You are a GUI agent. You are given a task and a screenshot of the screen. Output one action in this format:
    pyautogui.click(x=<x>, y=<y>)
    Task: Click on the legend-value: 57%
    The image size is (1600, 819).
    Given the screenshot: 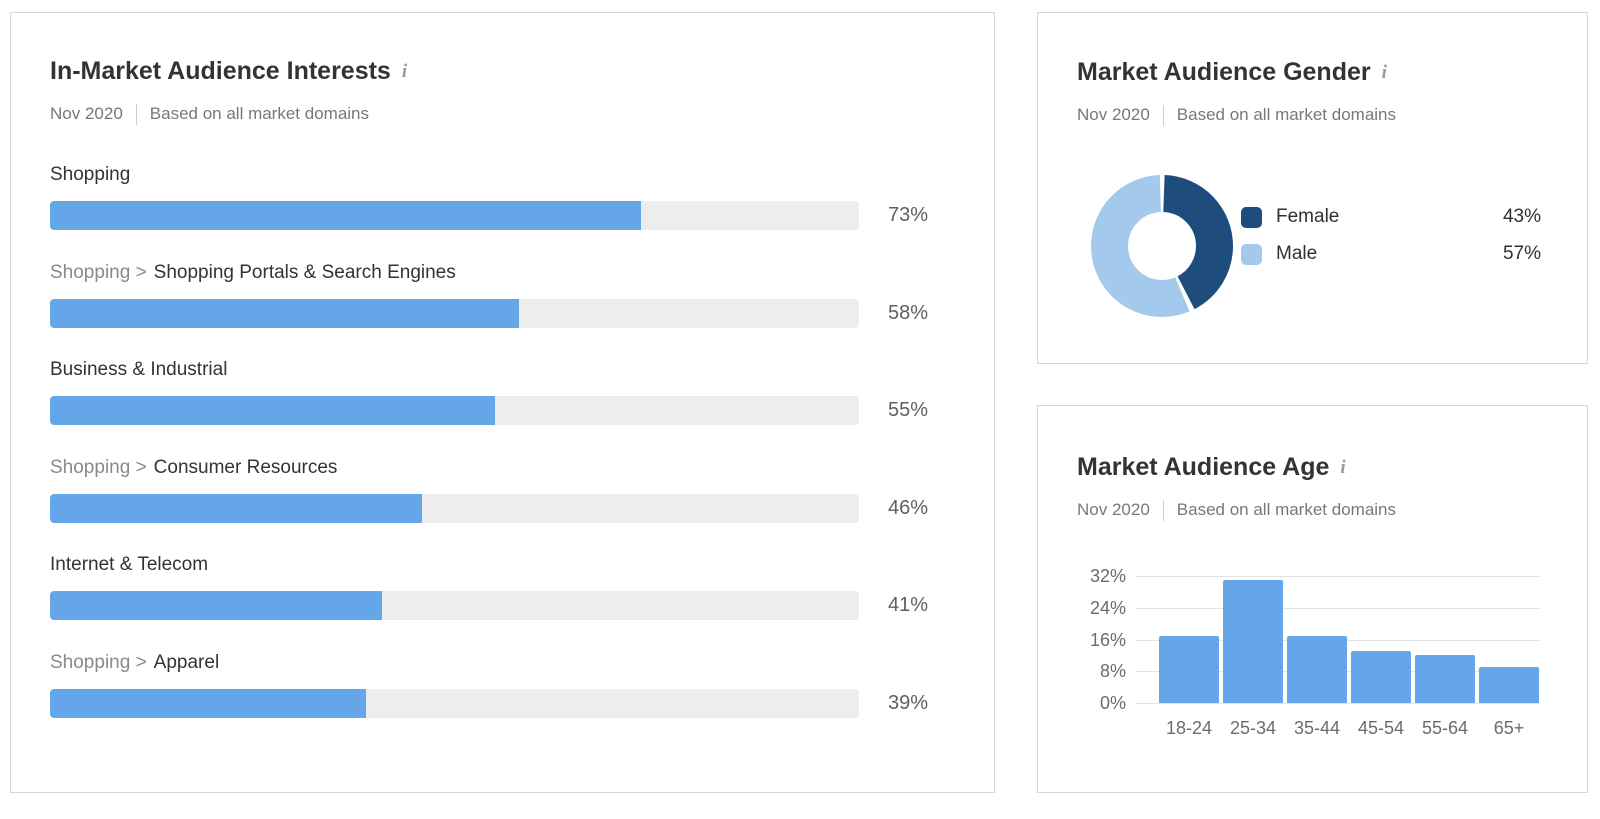 What is the action you would take?
    pyautogui.click(x=1521, y=253)
    